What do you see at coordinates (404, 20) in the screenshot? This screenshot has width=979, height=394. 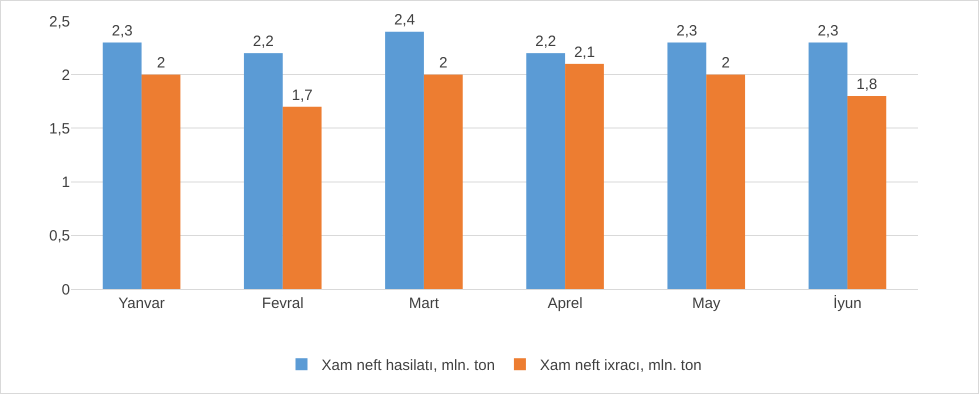 I see `data-label: 2,4` at bounding box center [404, 20].